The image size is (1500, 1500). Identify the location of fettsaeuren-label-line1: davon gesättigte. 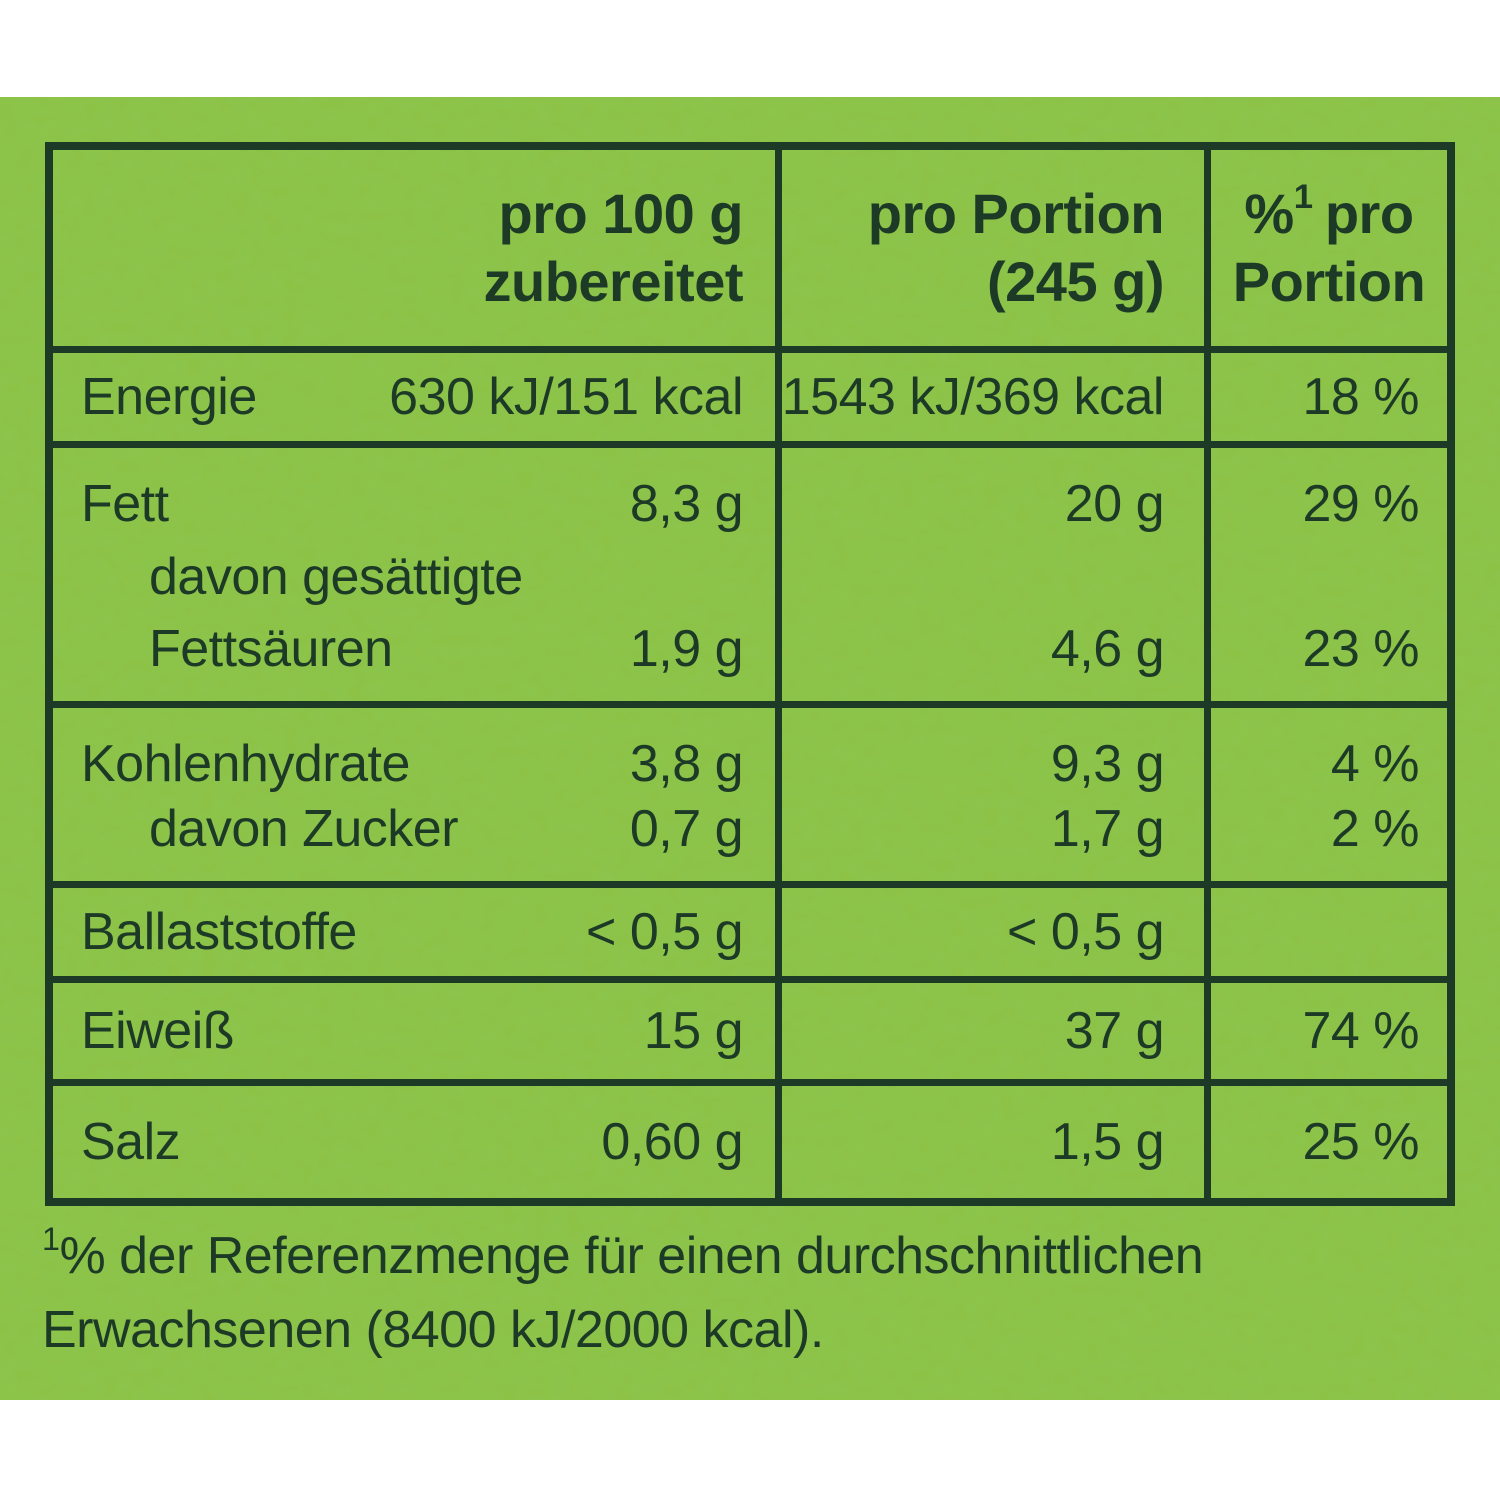
(336, 576).